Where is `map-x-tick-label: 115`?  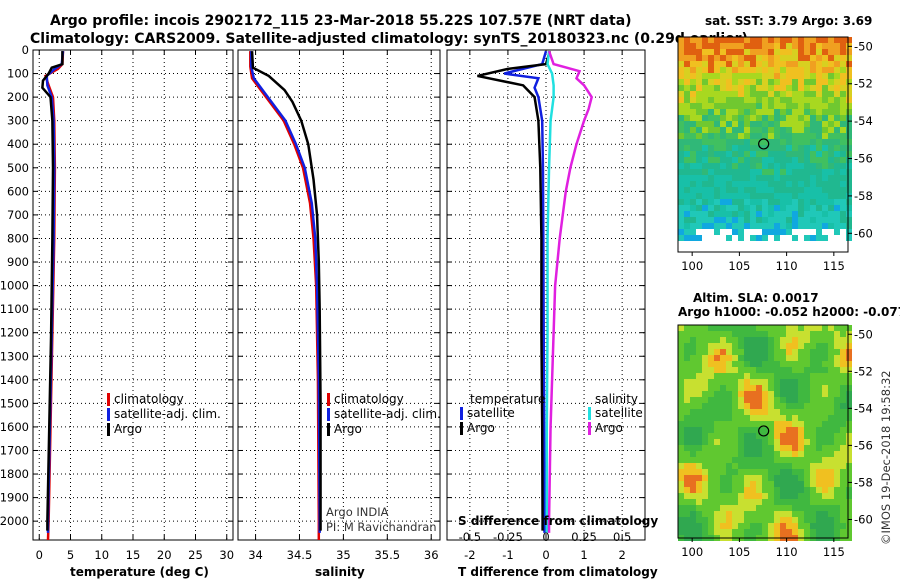
map-x-tick-label: 115 is located at coordinates (834, 552).